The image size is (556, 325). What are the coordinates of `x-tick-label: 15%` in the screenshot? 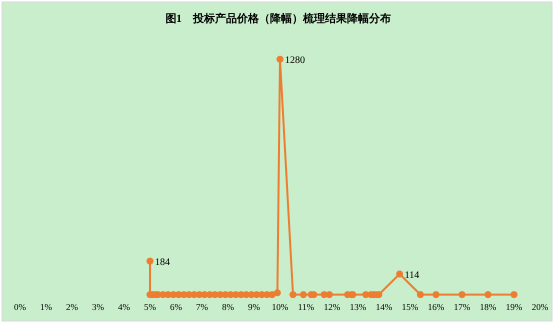 It's located at (410, 307).